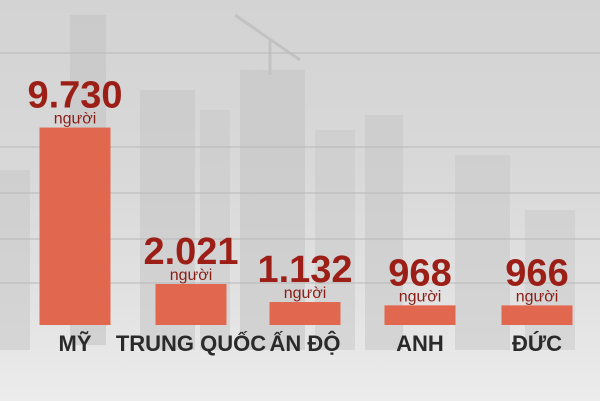  Describe the element at coordinates (190, 252) in the screenshot. I see `value-label-1: 2.021` at that location.